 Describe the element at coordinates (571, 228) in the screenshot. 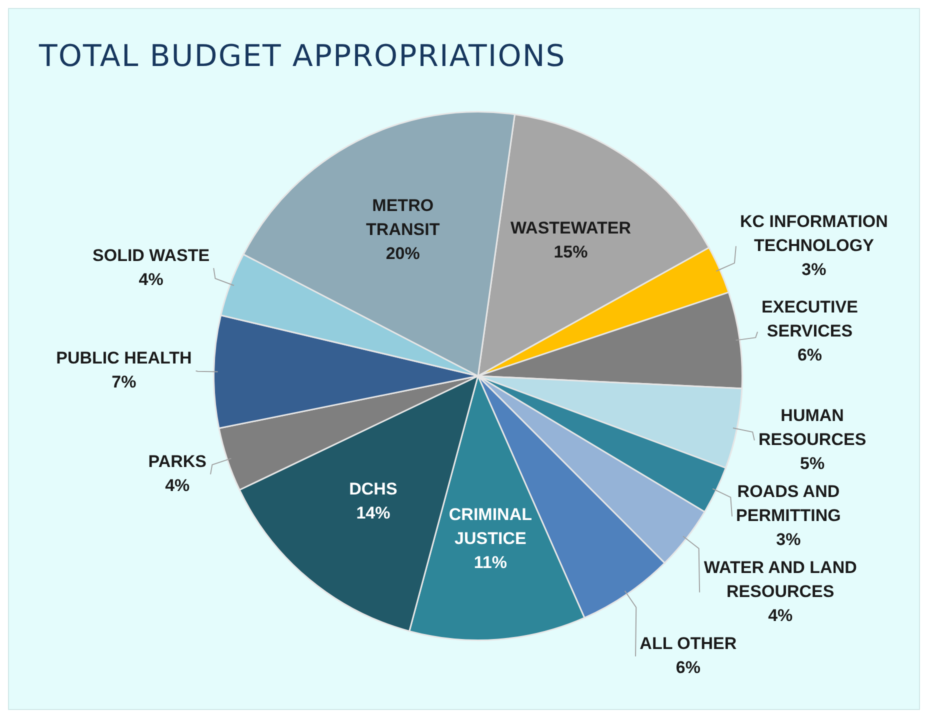

I see `slice-label: WASTEWATER` at that location.